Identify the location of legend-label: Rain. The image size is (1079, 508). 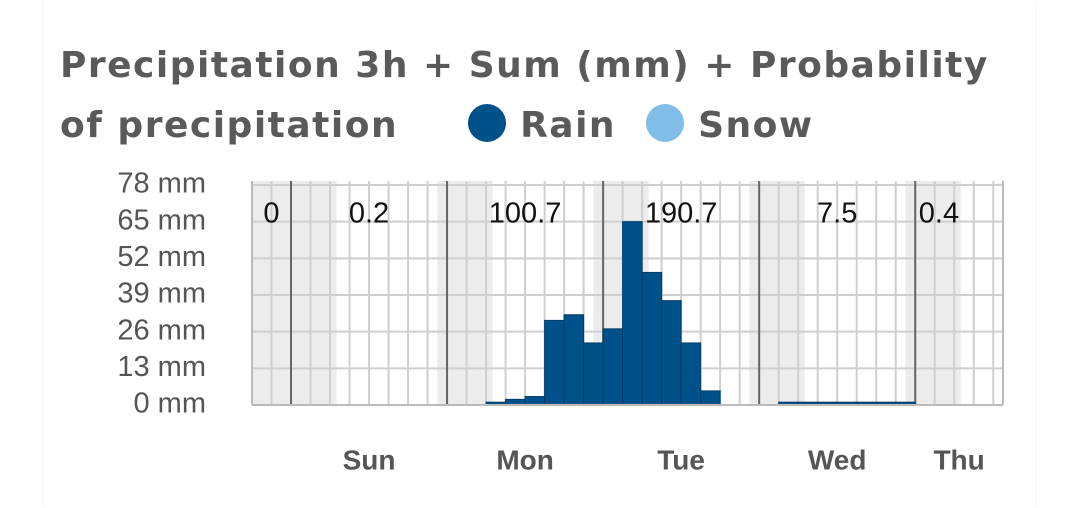
(568, 125).